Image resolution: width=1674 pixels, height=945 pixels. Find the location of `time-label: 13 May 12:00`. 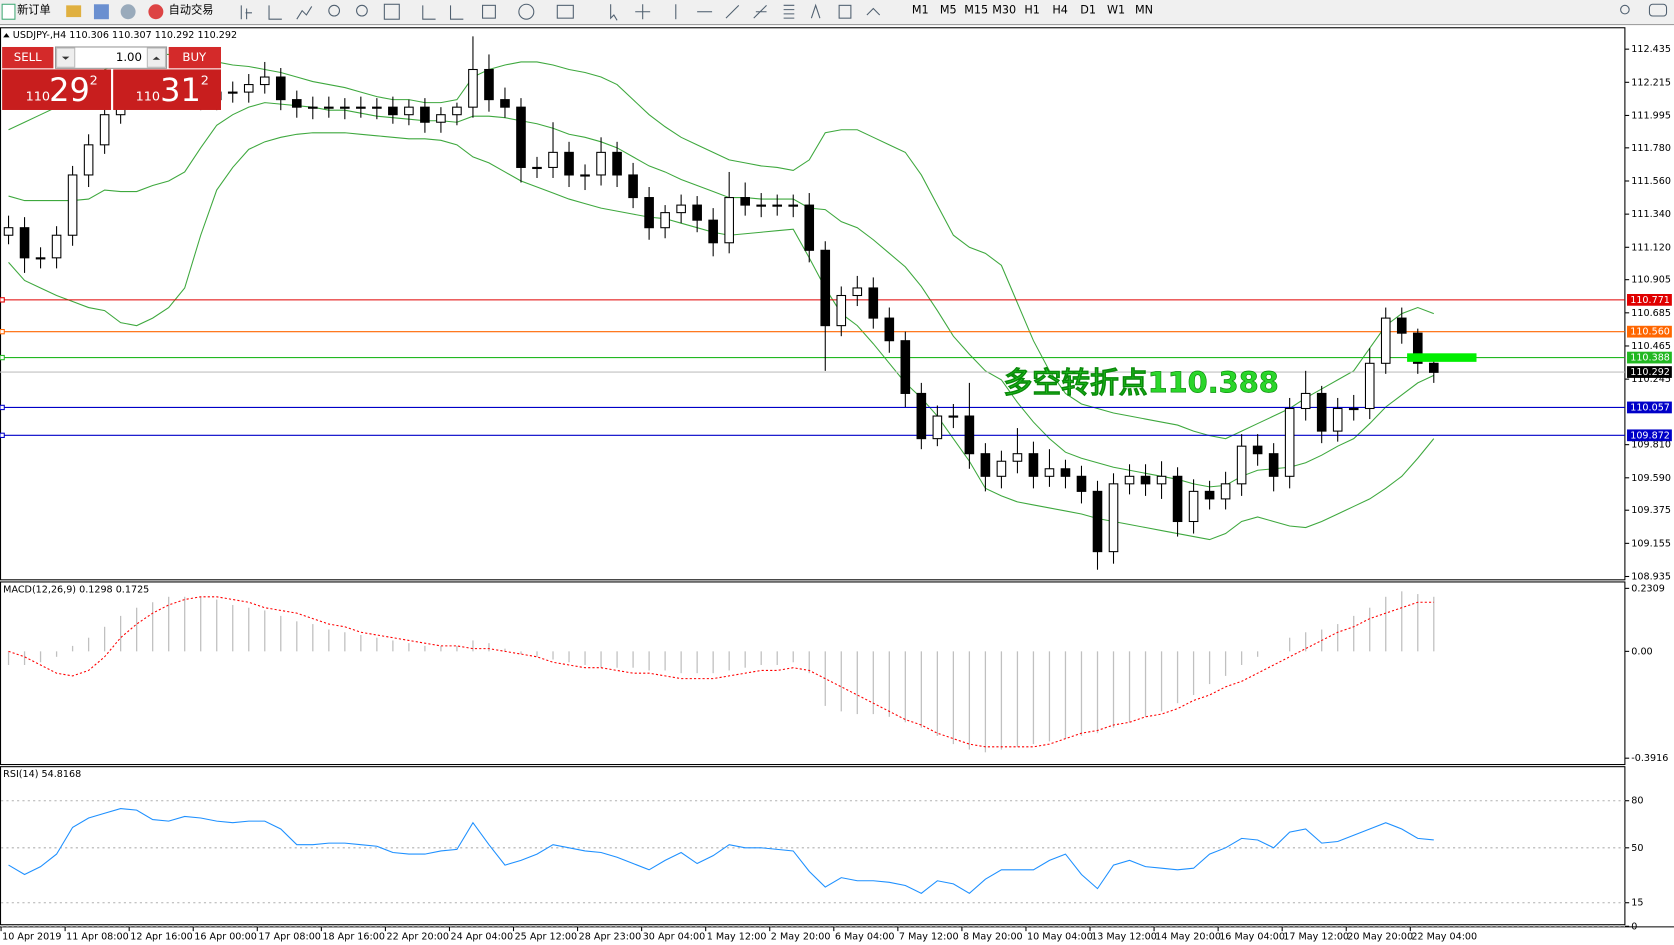

time-label: 13 May 12:00 is located at coordinates (1124, 936).